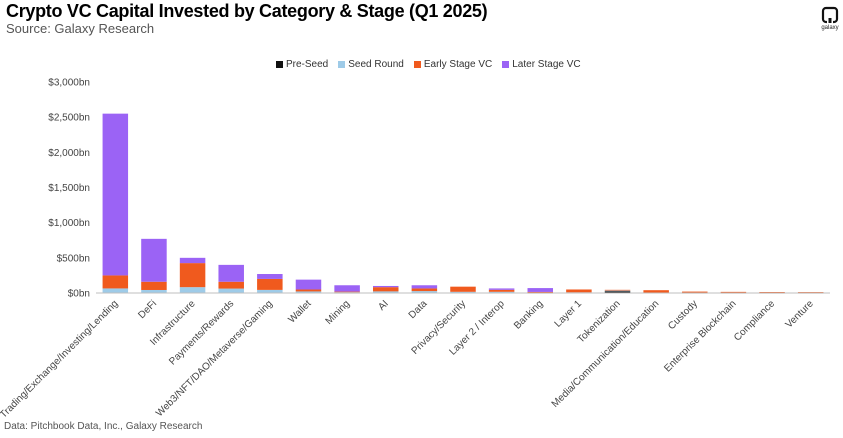  I want to click on y-tick-label: $0bn, so click(79, 294).